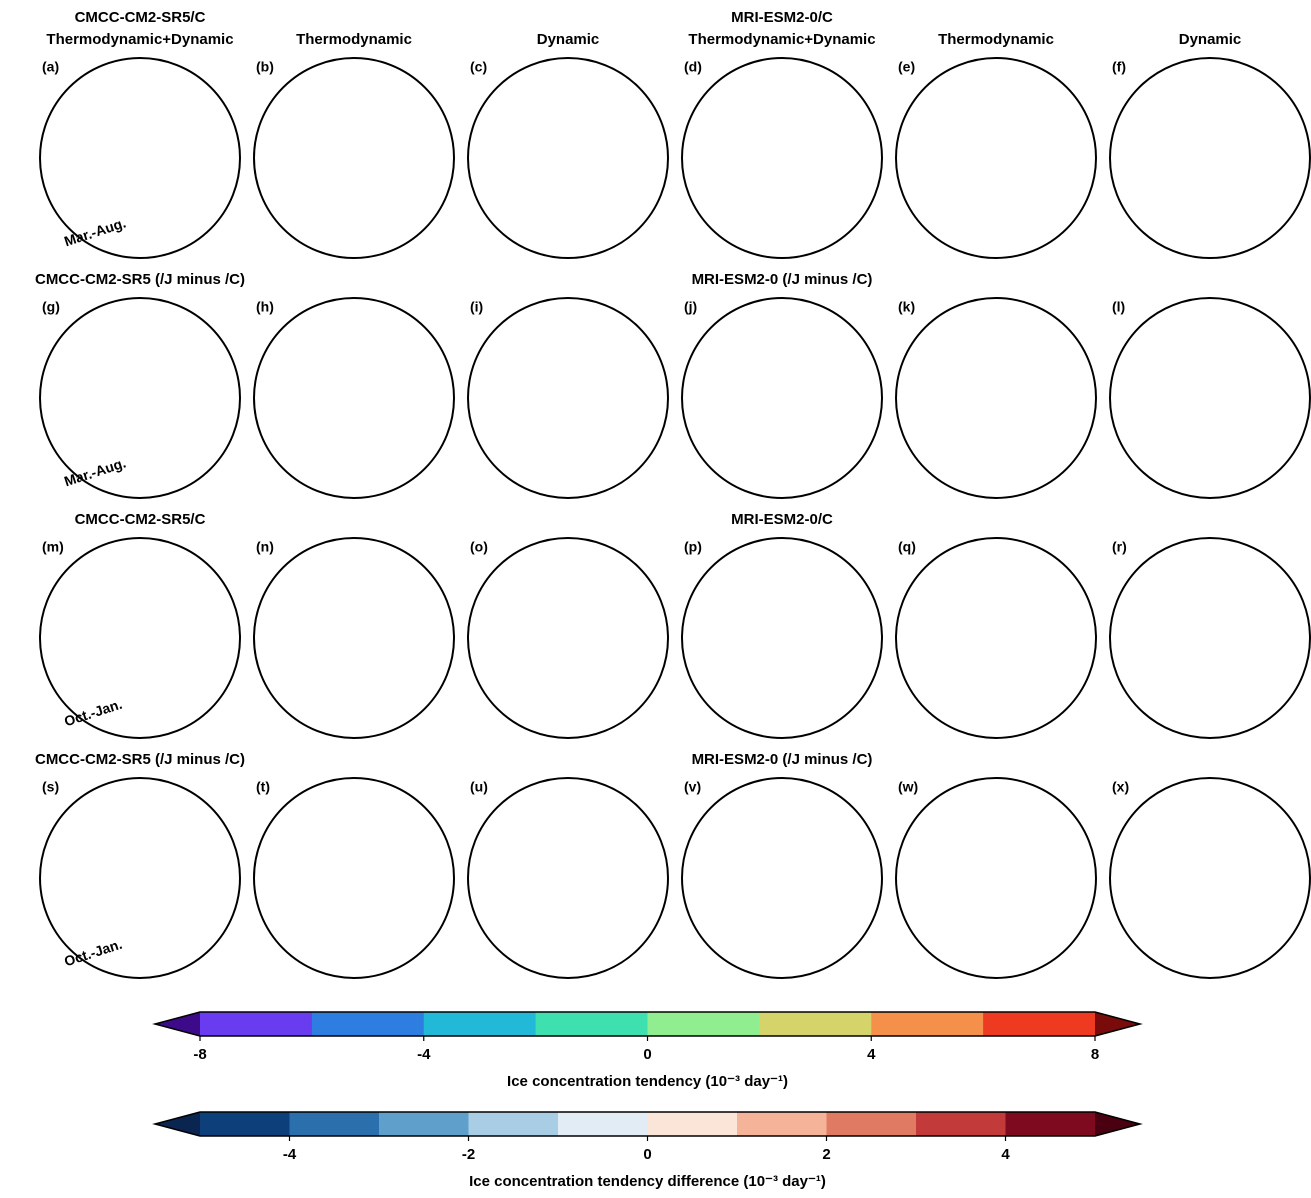 Image resolution: width=1311 pixels, height=1198 pixels. I want to click on panel-label: (v), so click(692, 787).